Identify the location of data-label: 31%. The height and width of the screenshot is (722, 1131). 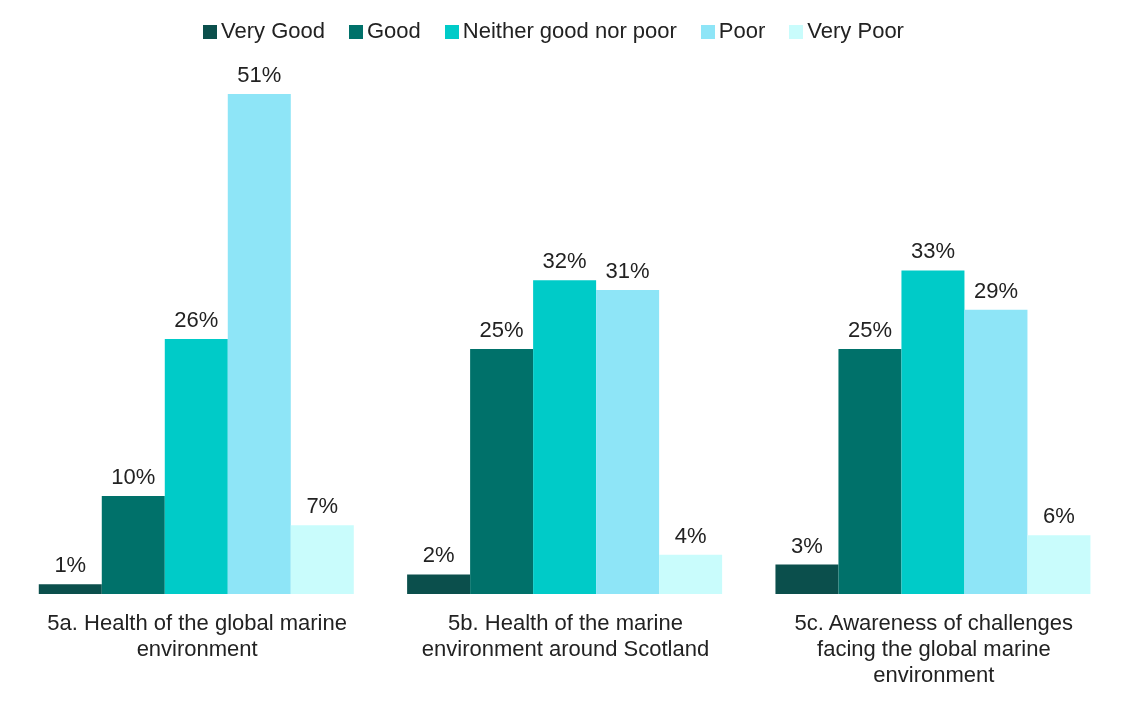
(627, 271).